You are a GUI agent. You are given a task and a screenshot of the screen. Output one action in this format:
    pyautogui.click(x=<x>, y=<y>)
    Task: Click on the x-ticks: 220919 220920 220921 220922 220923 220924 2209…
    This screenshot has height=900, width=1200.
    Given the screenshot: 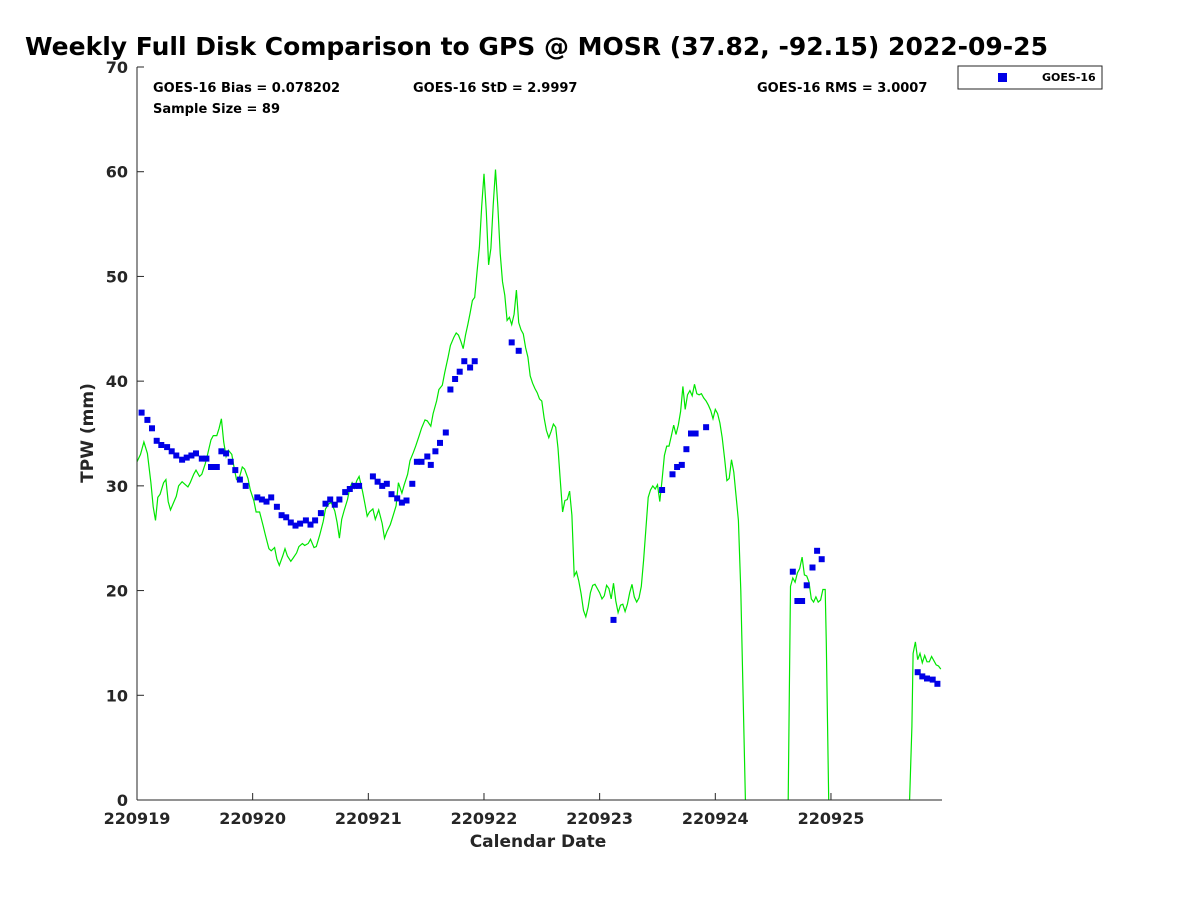 What is the action you would take?
    pyautogui.click(x=484, y=810)
    